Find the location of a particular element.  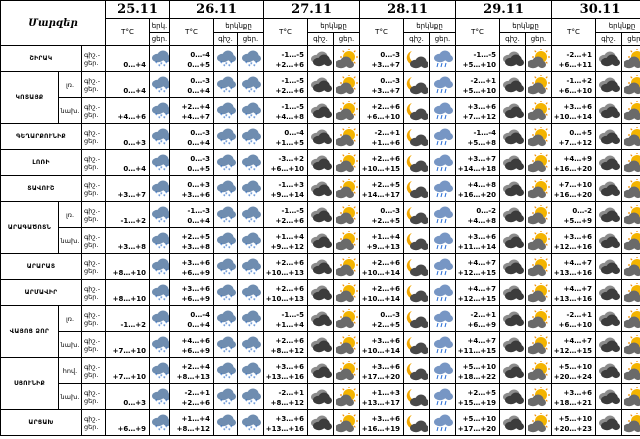

night-temp: +4…+7 is located at coordinates (482, 263).